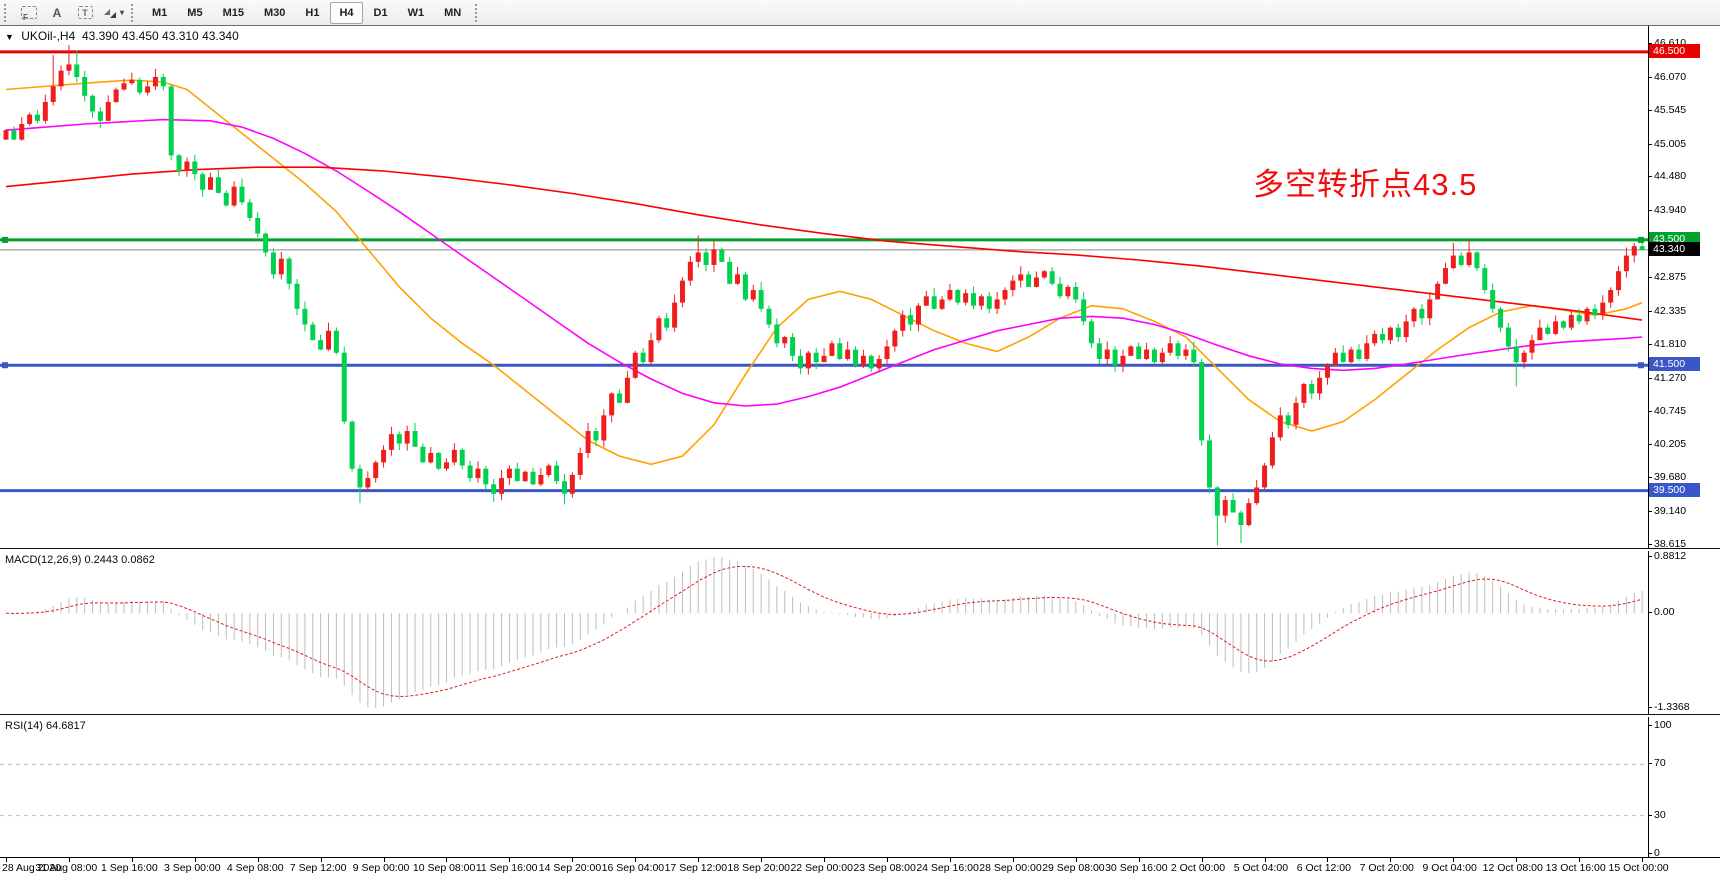  Describe the element at coordinates (860, 13) in the screenshot. I see `toolbar: F A T ▾ M1 M5 M15 M30 H1 H4 D1 W1 MN` at that location.